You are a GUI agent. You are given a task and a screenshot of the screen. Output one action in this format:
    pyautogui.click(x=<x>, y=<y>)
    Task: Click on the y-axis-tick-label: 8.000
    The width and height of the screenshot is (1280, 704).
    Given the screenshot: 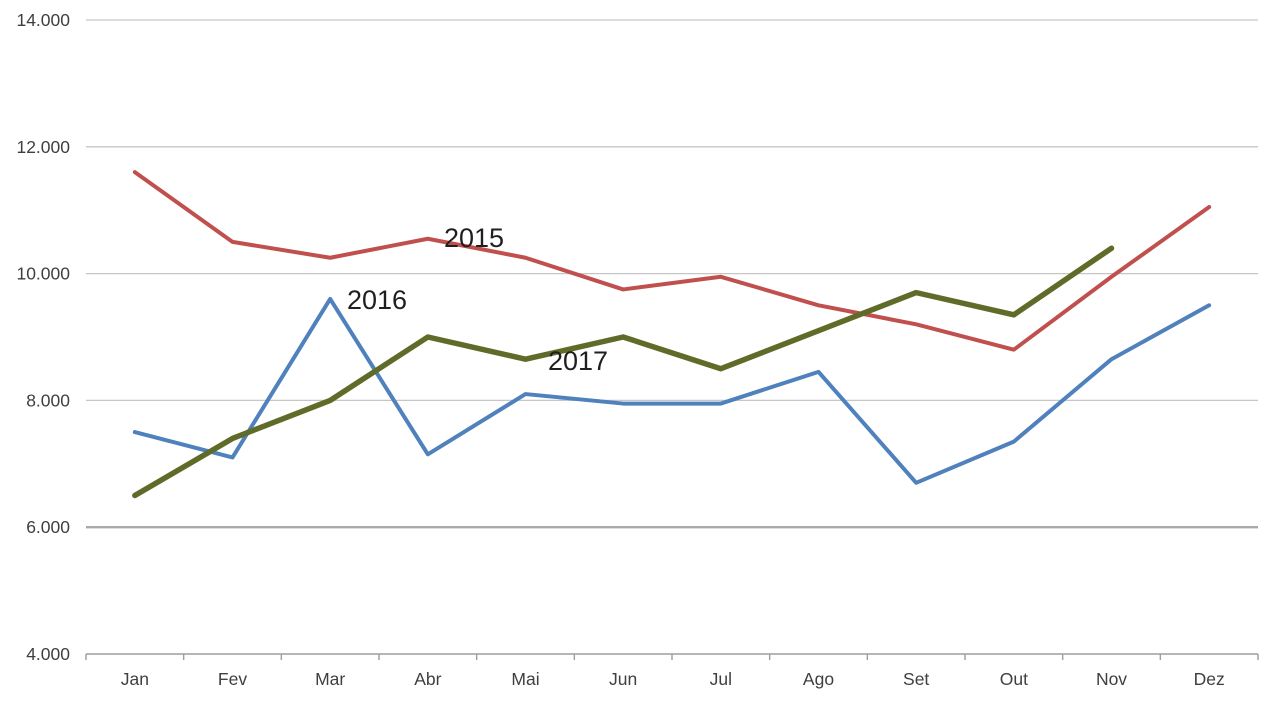 What is the action you would take?
    pyautogui.click(x=48, y=400)
    